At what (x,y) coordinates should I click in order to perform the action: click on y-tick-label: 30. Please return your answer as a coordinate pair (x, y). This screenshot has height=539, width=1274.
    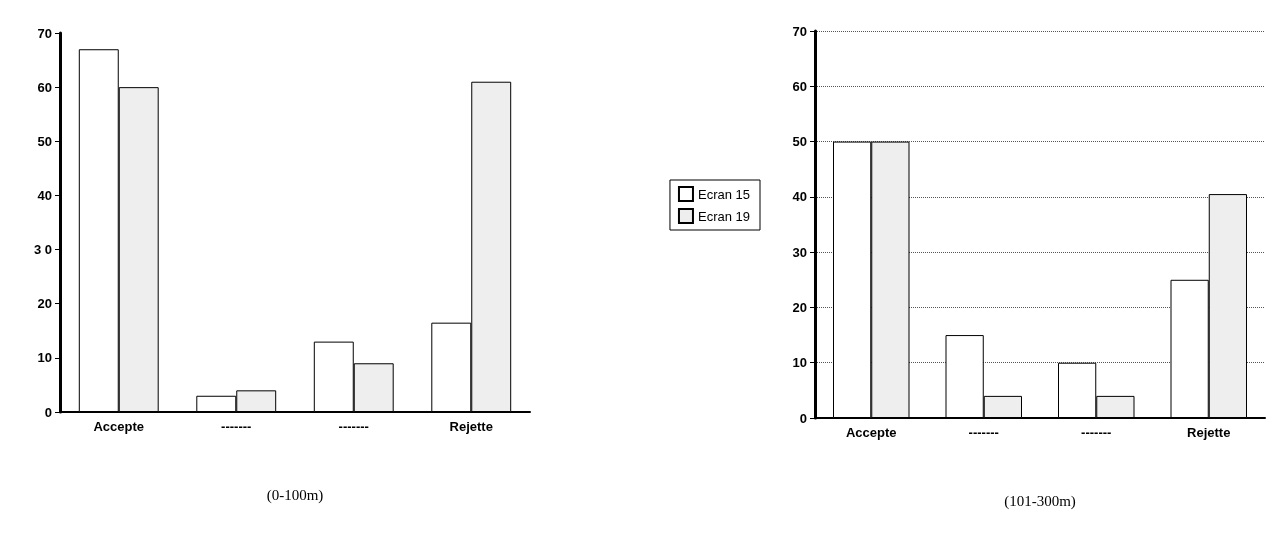
    Looking at the image, I should click on (799, 252).